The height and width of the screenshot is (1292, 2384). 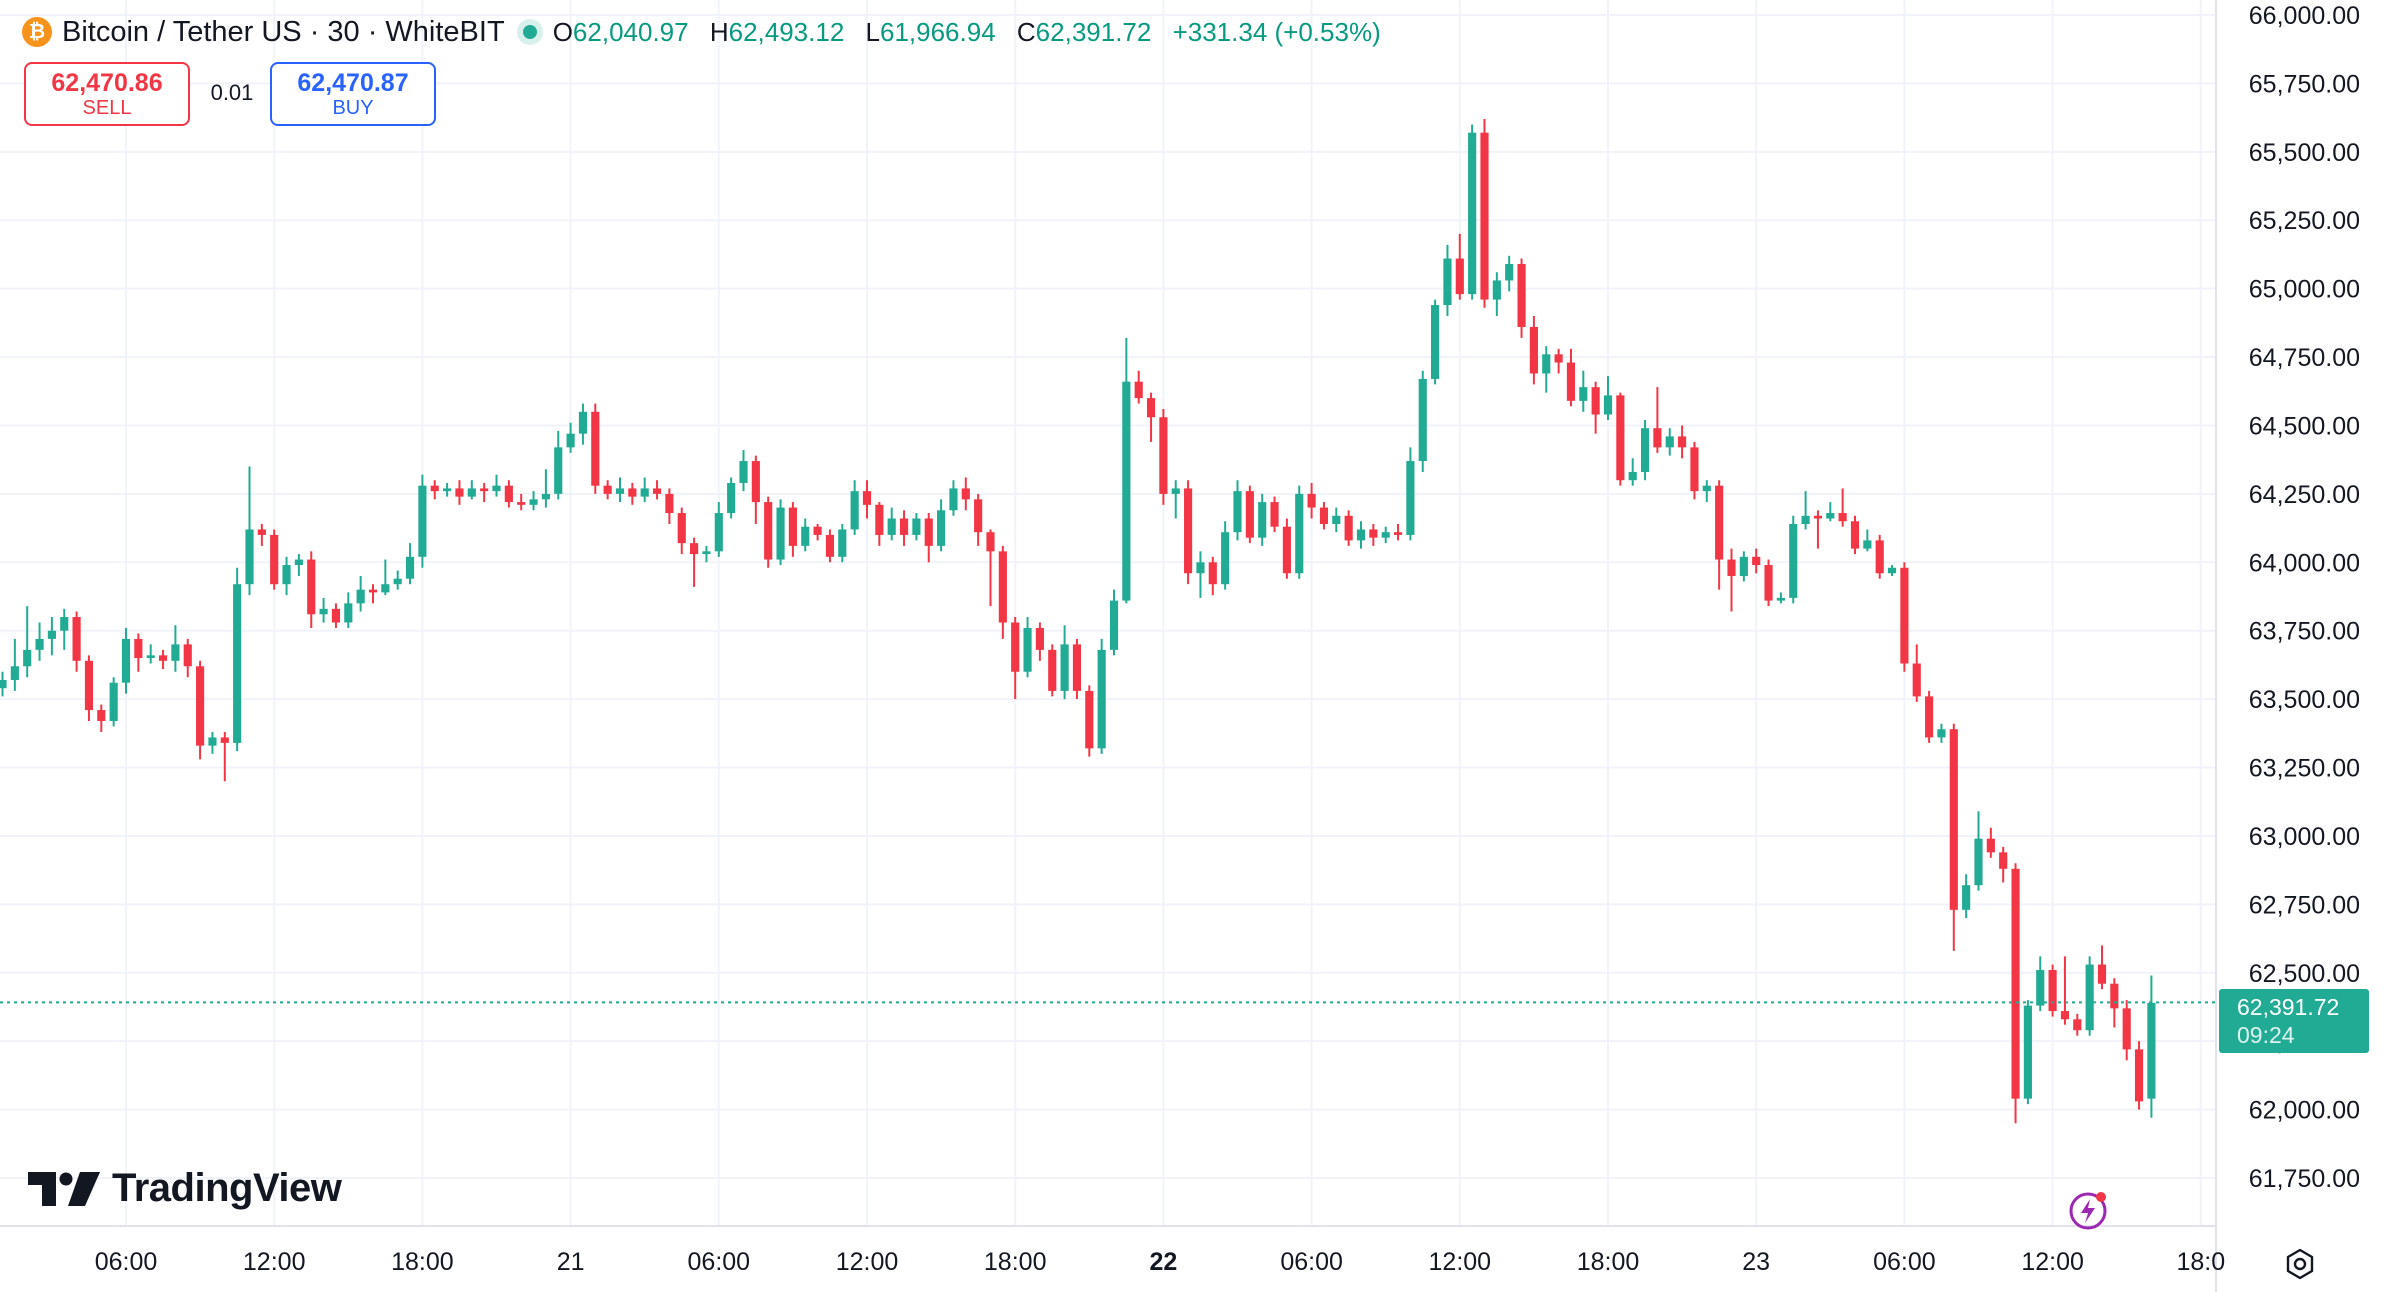 I want to click on price-tick-label: 64,000.00, so click(x=2304, y=563).